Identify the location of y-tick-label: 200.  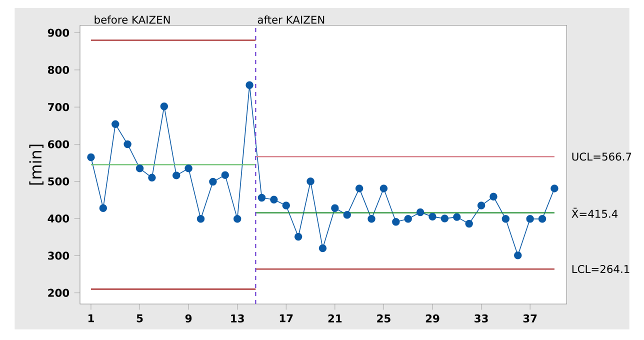
(59, 292).